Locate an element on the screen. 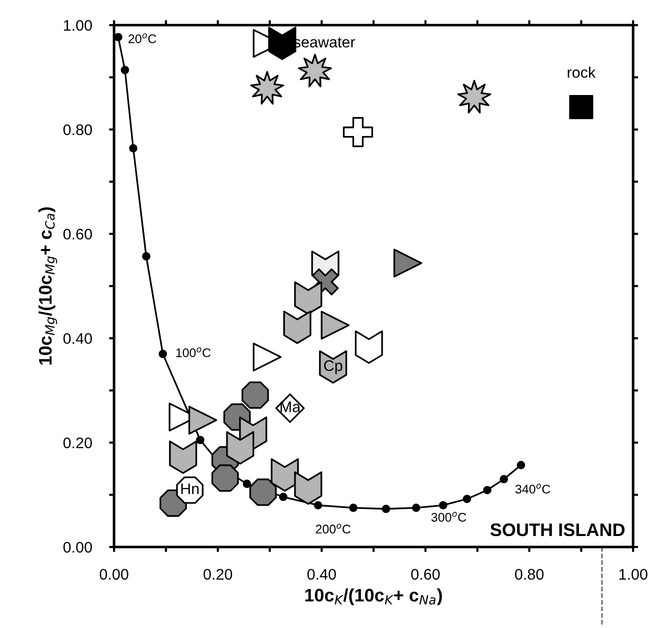 This screenshot has width=648, height=628. annotation: 300$^{o}$C is located at coordinates (448, 517).